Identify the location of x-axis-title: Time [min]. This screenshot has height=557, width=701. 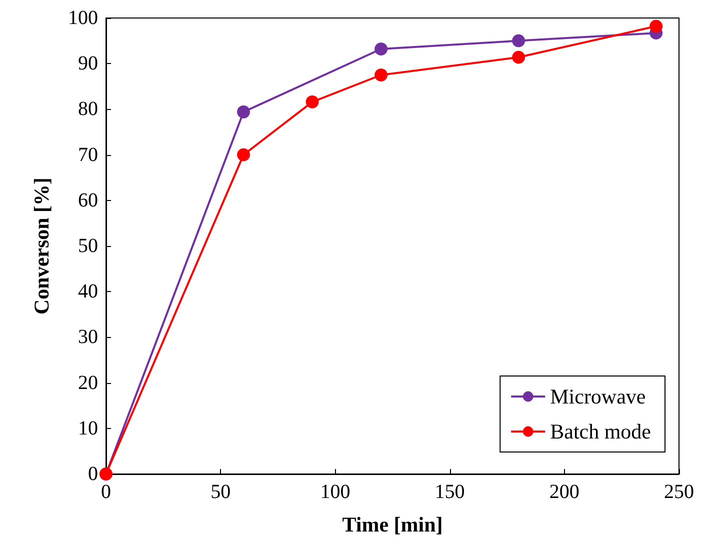
(392, 524).